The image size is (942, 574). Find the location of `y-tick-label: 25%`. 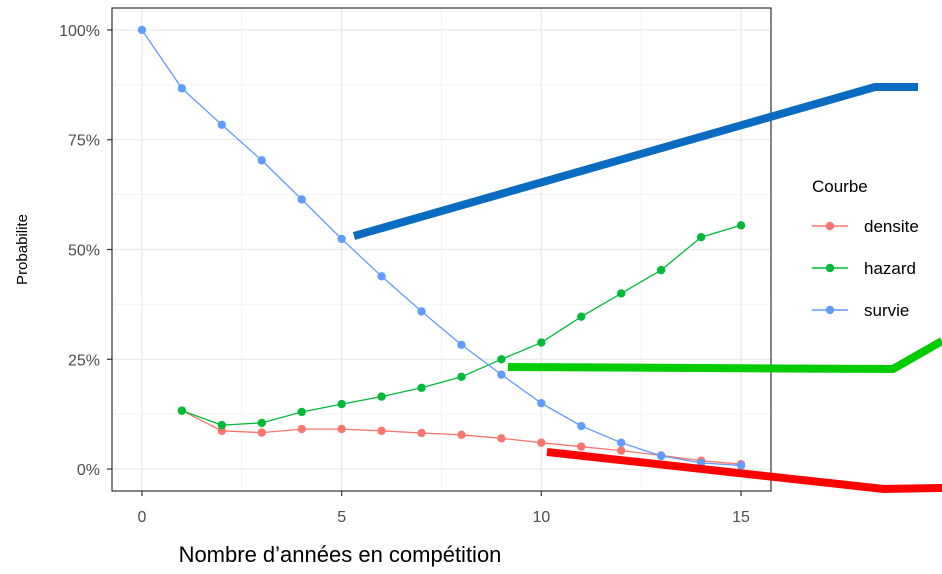

y-tick-label: 25% is located at coordinates (84, 360).